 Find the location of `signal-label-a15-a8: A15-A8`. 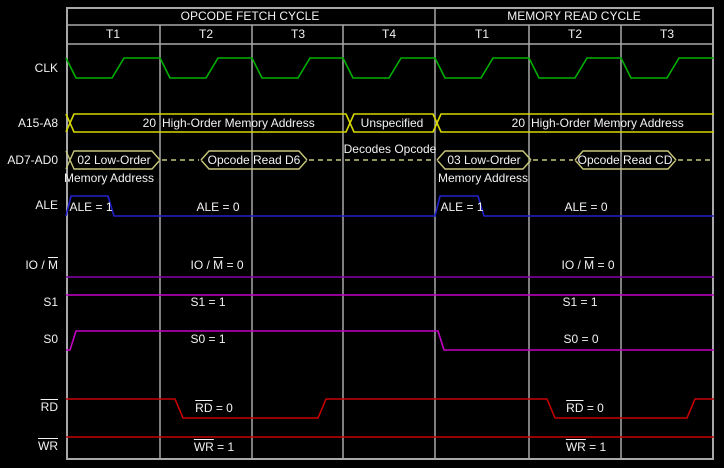

signal-label-a15-a8: A15-A8 is located at coordinates (37, 123).